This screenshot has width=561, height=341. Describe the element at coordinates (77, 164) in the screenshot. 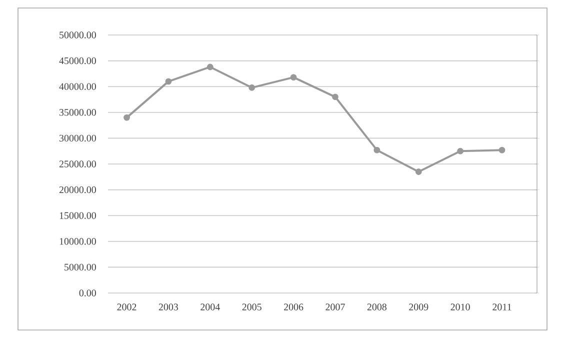

I see `y-tick-label: 25000.00` at that location.